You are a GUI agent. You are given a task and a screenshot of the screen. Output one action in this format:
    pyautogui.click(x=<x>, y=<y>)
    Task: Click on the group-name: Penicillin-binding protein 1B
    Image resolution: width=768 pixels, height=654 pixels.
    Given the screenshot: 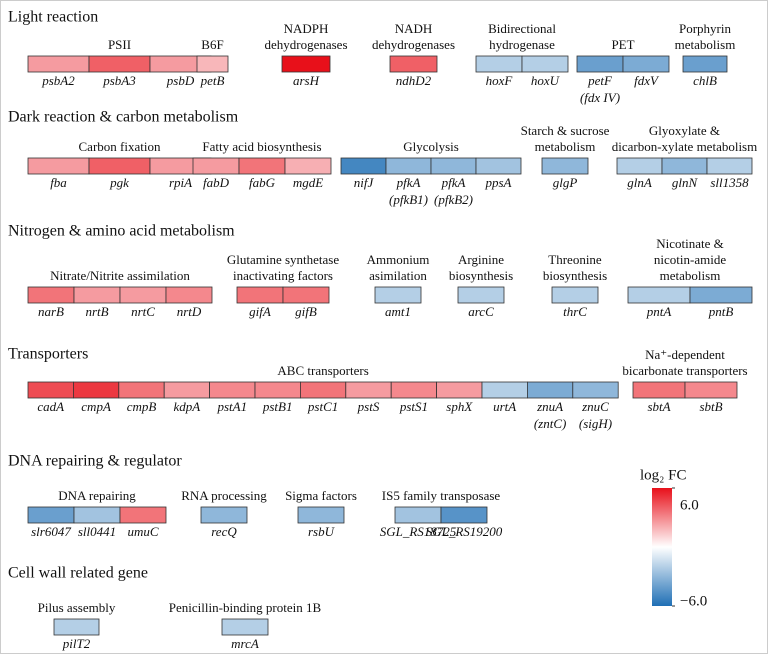 What is the action you would take?
    pyautogui.click(x=245, y=607)
    